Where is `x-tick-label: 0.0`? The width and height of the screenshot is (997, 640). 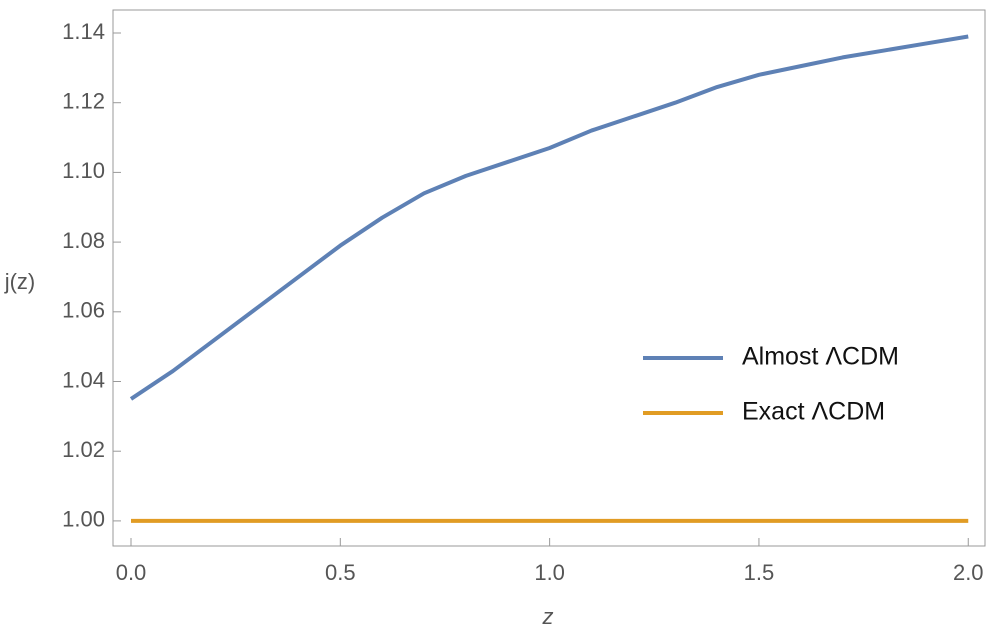
x-tick-label: 0.0 is located at coordinates (131, 572).